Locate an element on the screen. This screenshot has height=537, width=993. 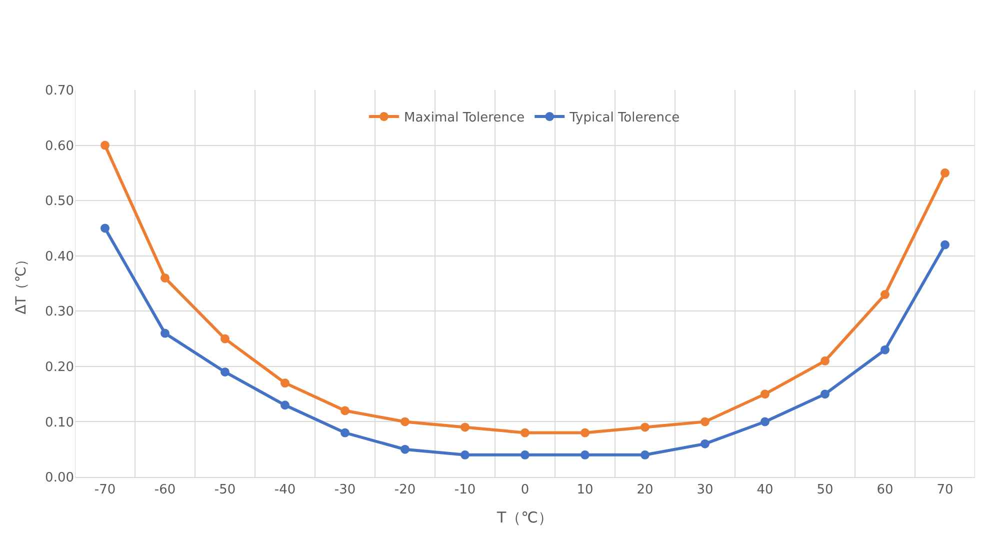
x-tick-label: -50 is located at coordinates (225, 490).